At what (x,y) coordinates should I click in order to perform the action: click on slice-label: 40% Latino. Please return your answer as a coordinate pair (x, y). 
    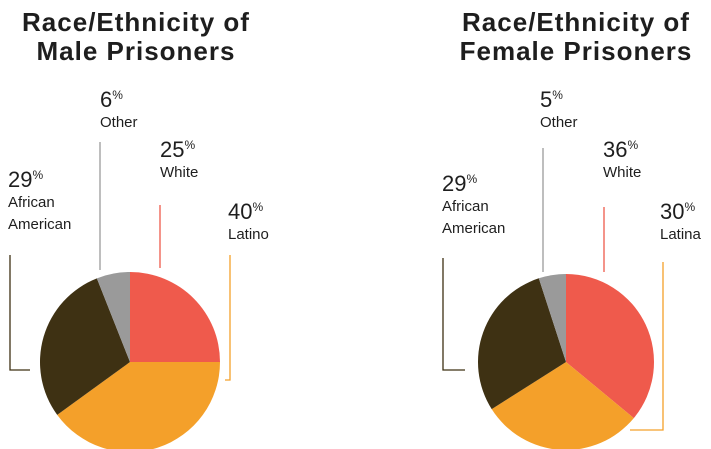
    Looking at the image, I should click on (269, 223).